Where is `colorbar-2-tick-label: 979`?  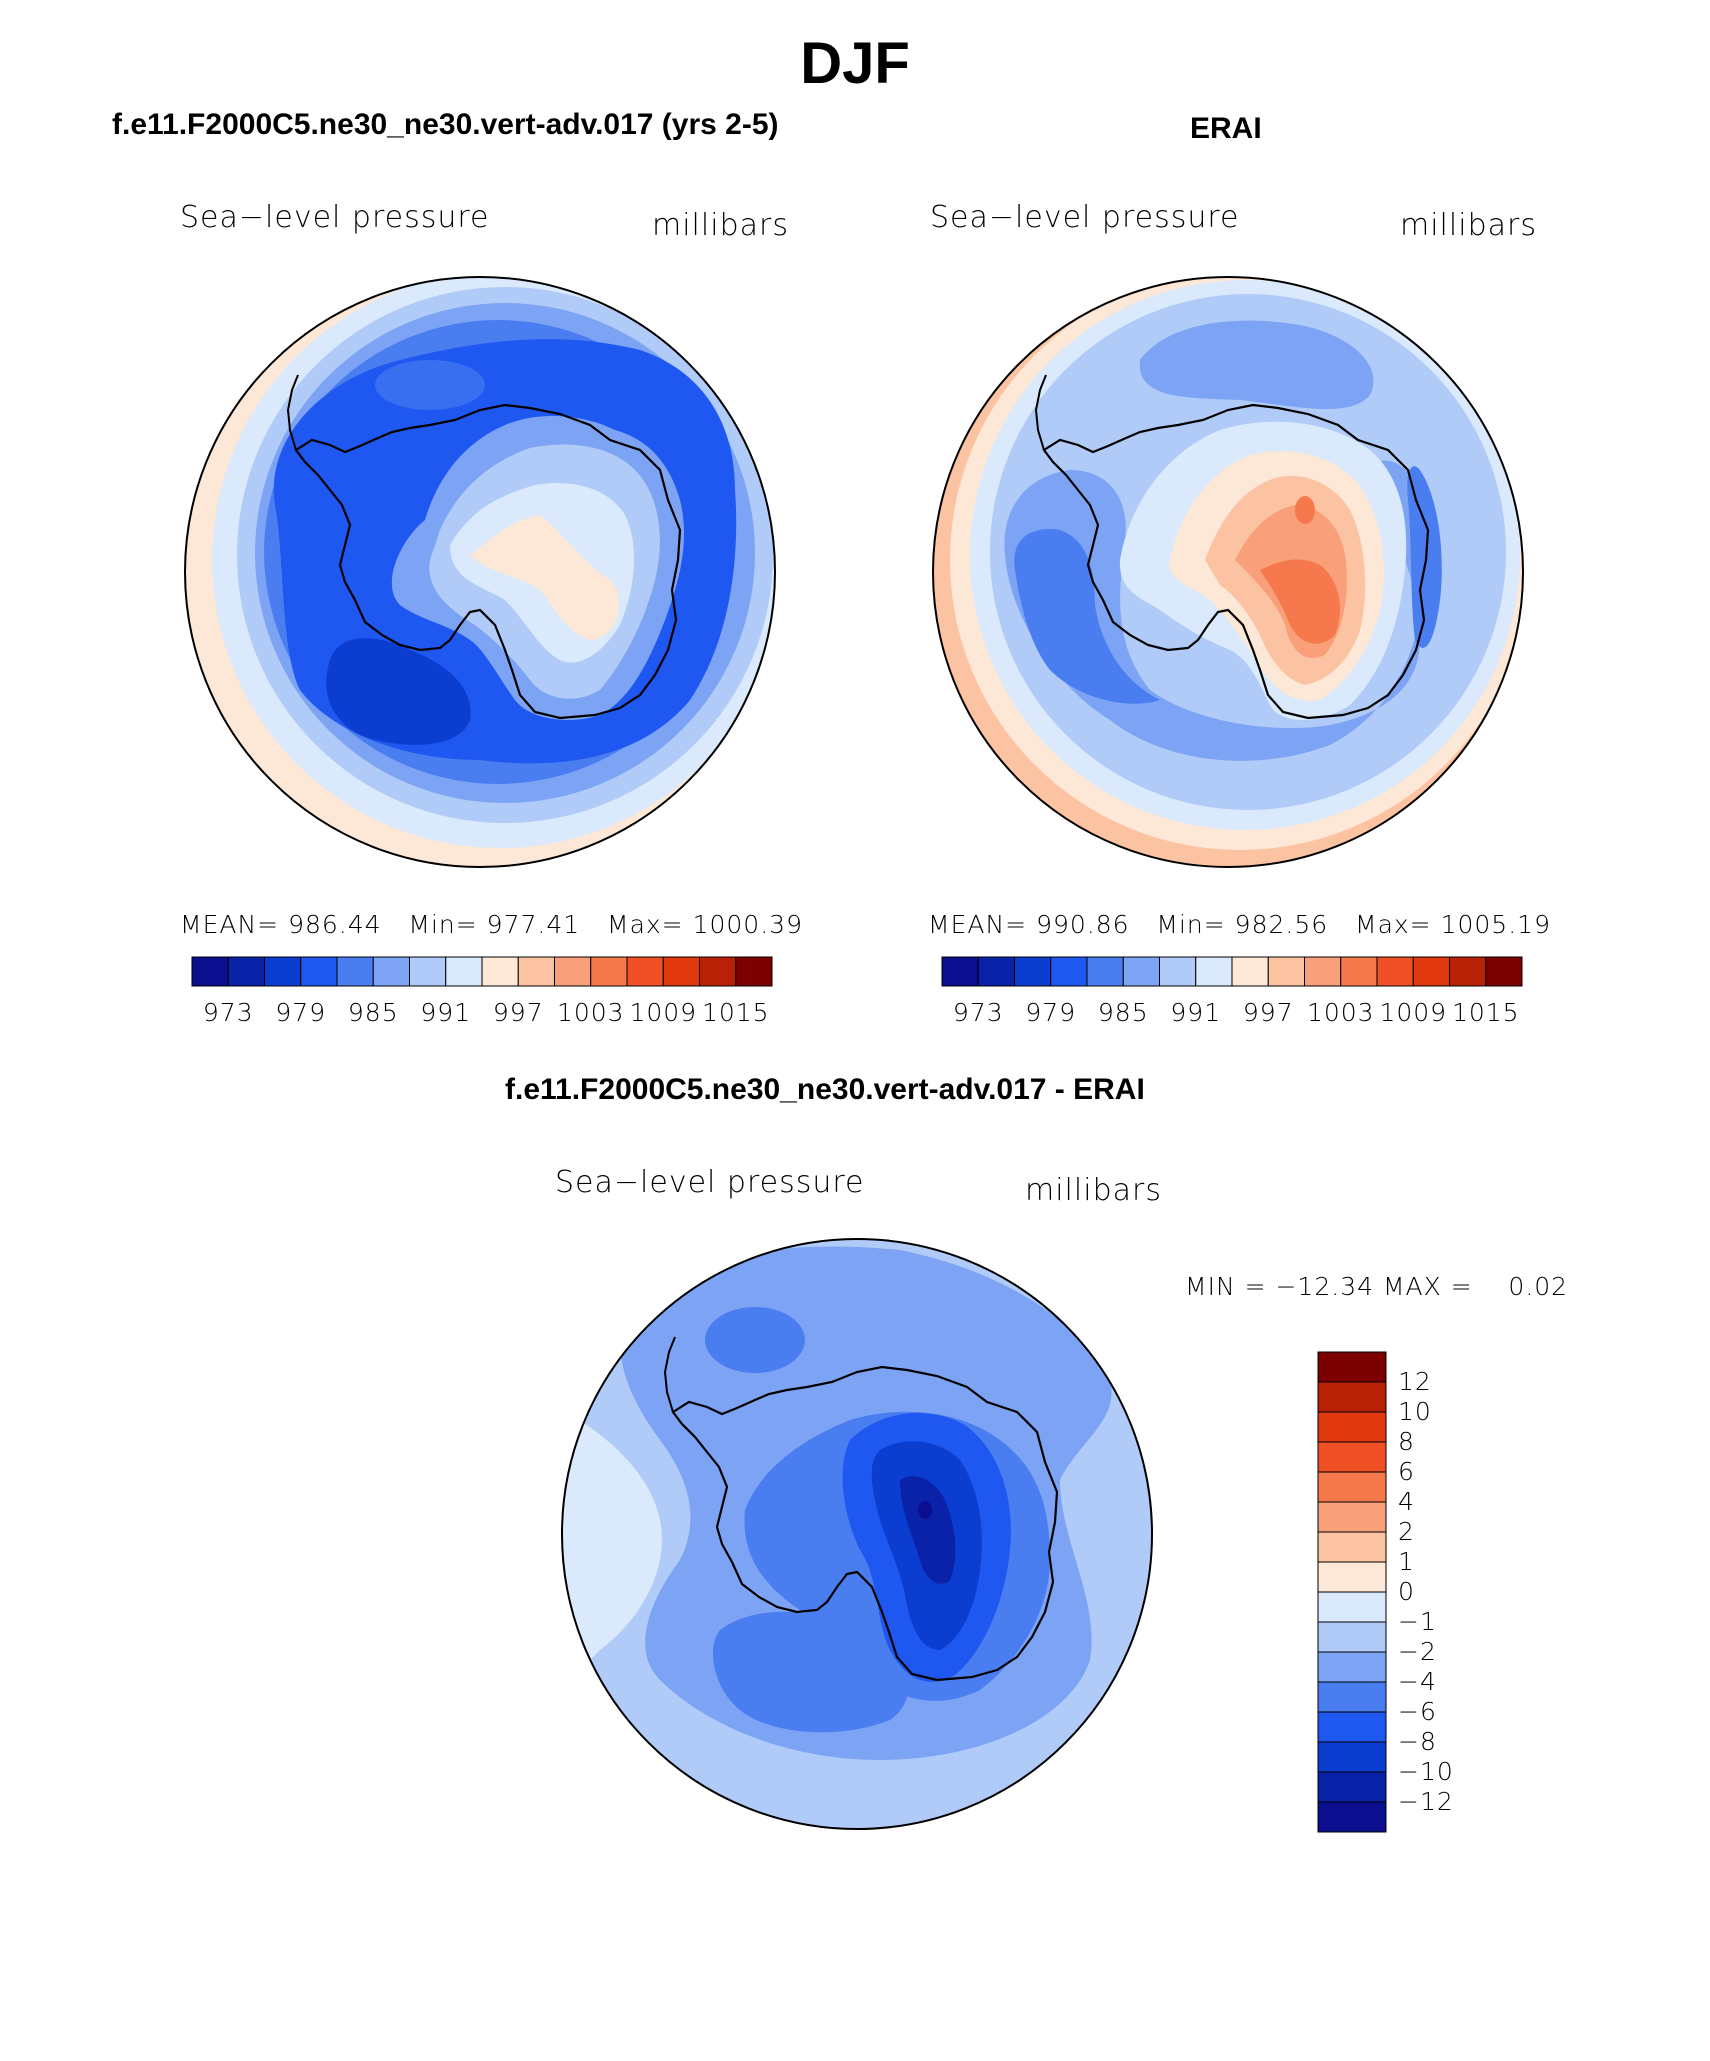 colorbar-2-tick-label: 979 is located at coordinates (1051, 1012).